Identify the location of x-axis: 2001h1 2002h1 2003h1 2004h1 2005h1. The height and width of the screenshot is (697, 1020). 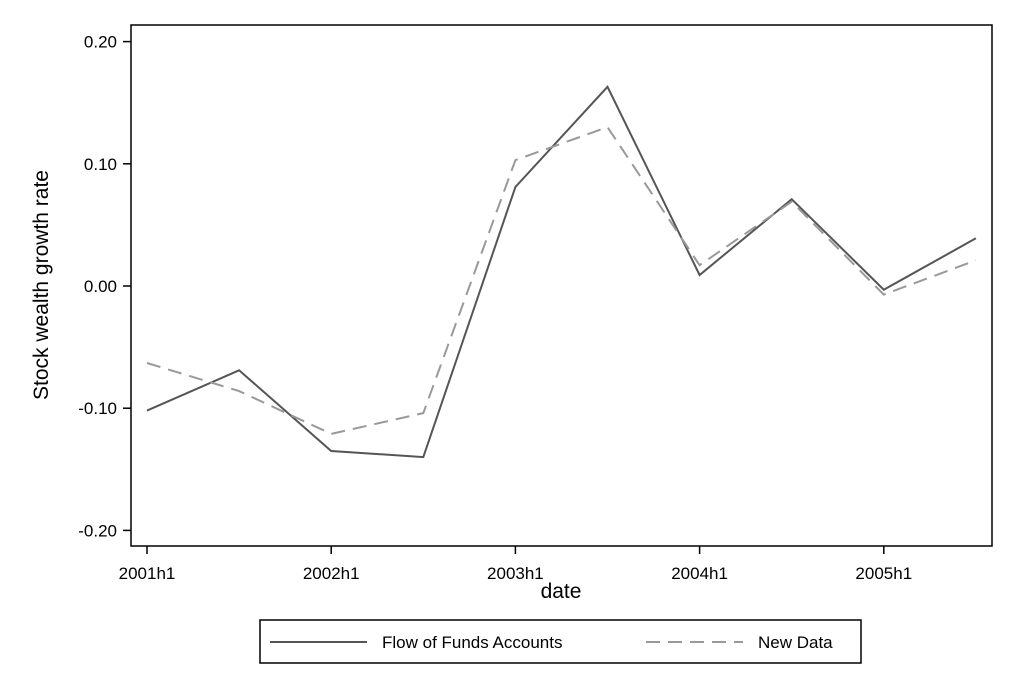
(515, 564).